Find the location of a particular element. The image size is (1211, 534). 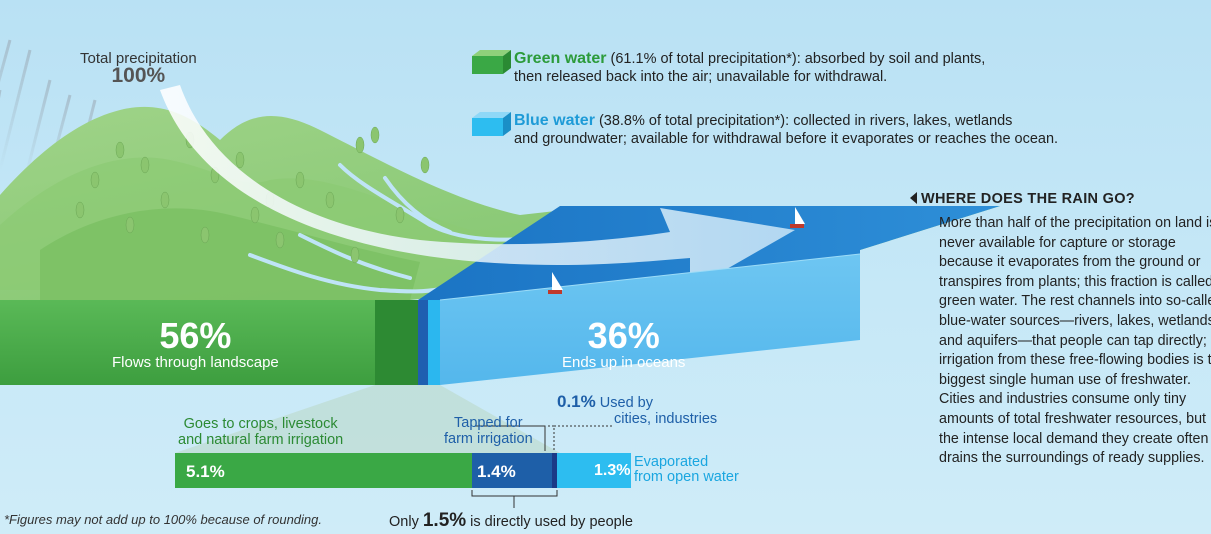

sidebar-arrow-icon is located at coordinates (913, 198).